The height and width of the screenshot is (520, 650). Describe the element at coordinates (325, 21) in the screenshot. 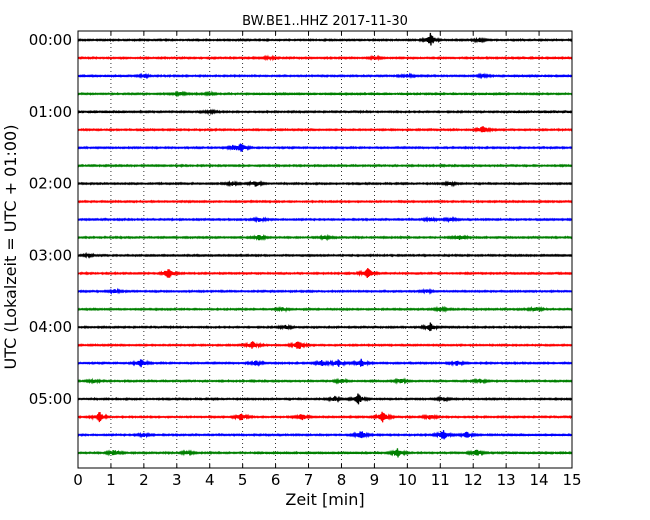

I see `chart-title: BW.BE1..HHZ 2017-11-30` at that location.